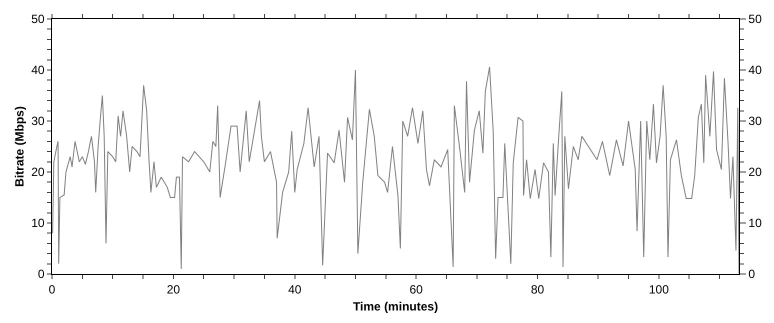 The image size is (774, 323). I want to click on y2-tick-label: 50, so click(755, 19).